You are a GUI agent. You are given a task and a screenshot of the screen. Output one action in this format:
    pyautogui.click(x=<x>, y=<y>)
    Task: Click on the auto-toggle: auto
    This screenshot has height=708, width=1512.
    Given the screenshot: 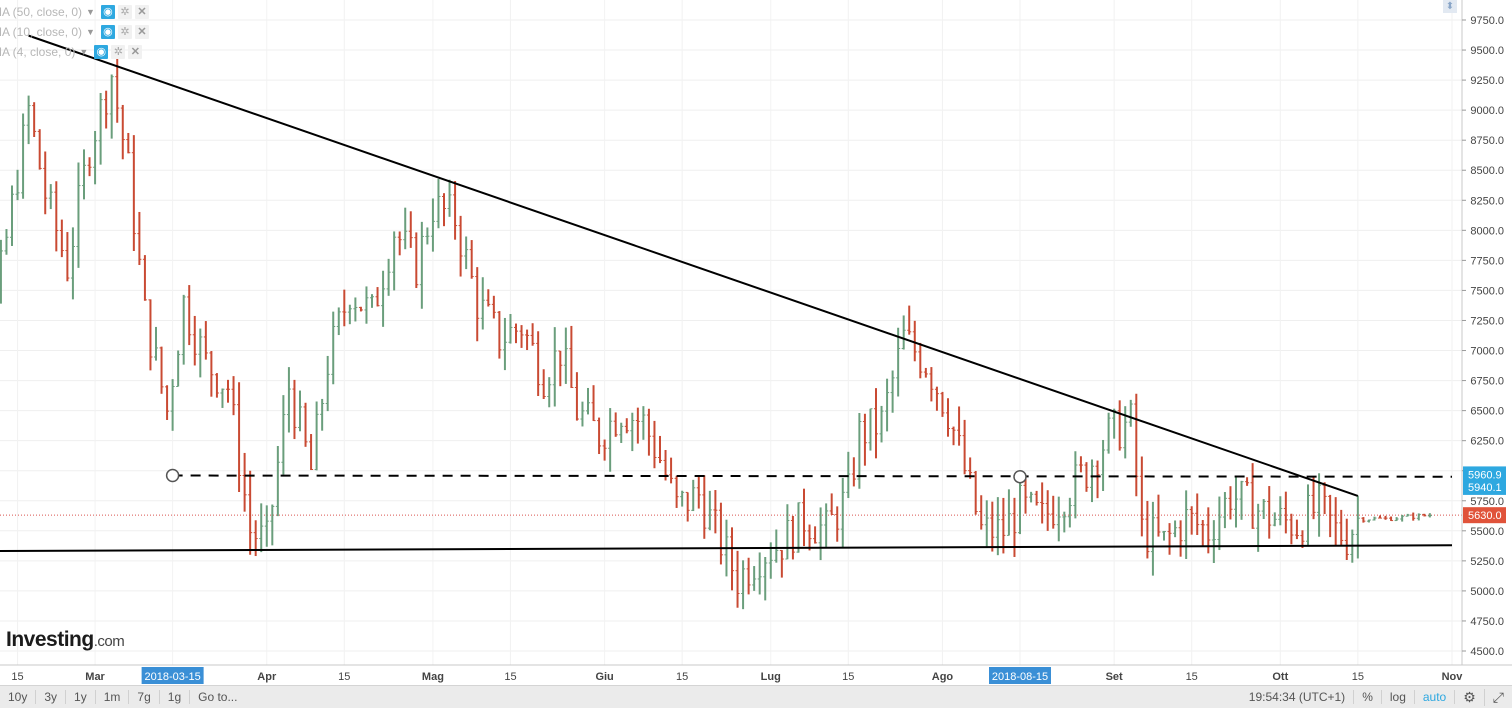 What is the action you would take?
    pyautogui.click(x=1435, y=697)
    